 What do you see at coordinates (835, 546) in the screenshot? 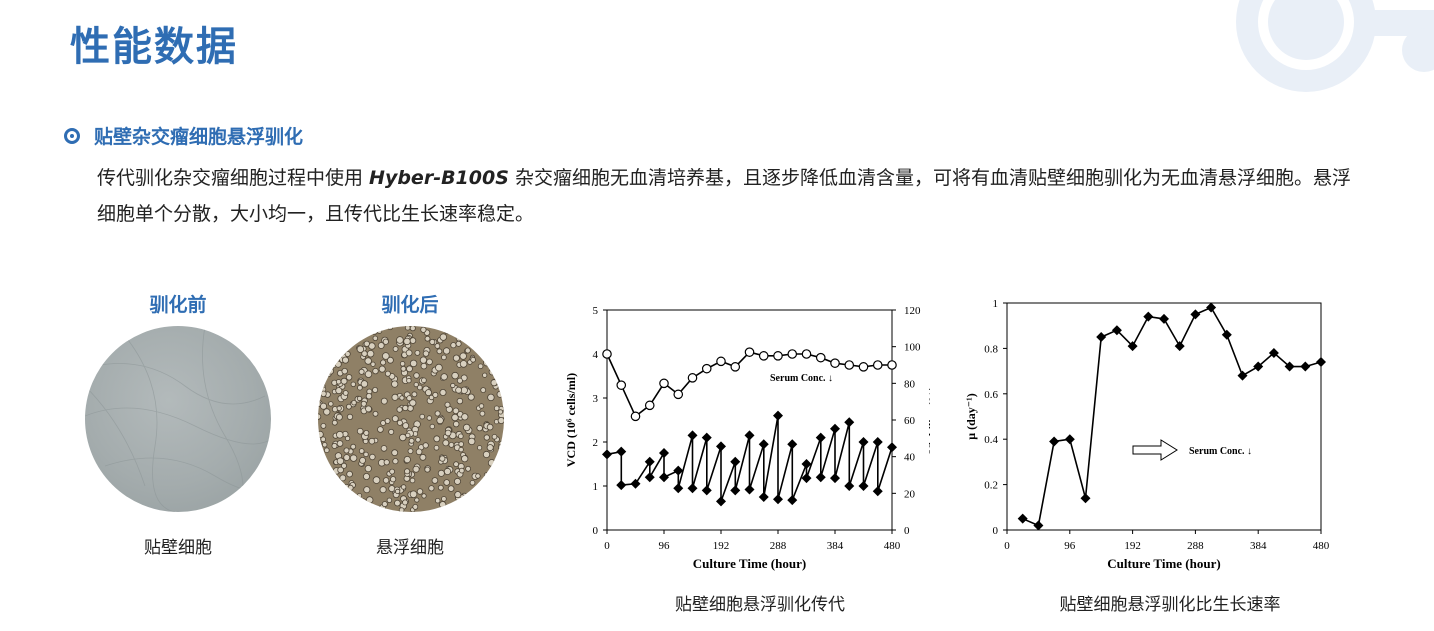
I see `x-tick-label: 384` at bounding box center [835, 546].